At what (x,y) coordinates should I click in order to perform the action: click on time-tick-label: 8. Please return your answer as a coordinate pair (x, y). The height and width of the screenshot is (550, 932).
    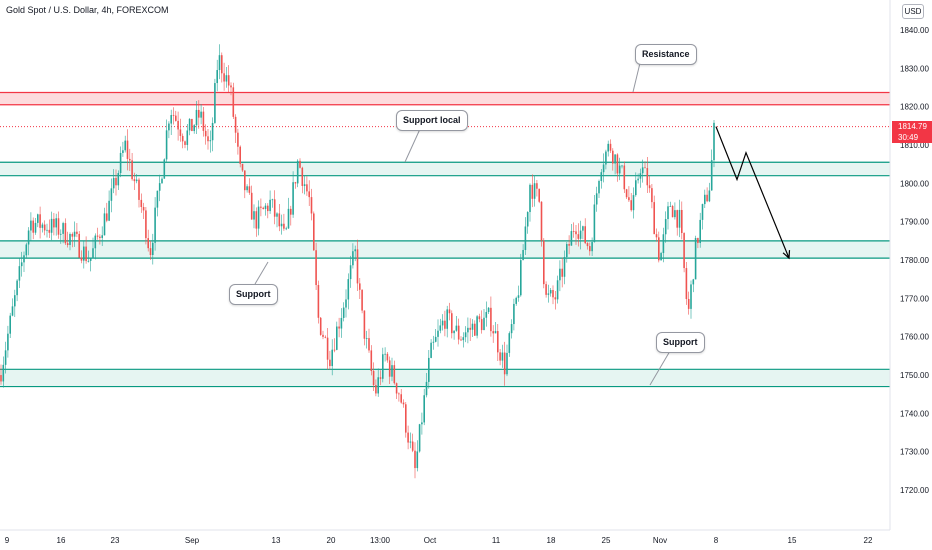
    Looking at the image, I should click on (716, 540).